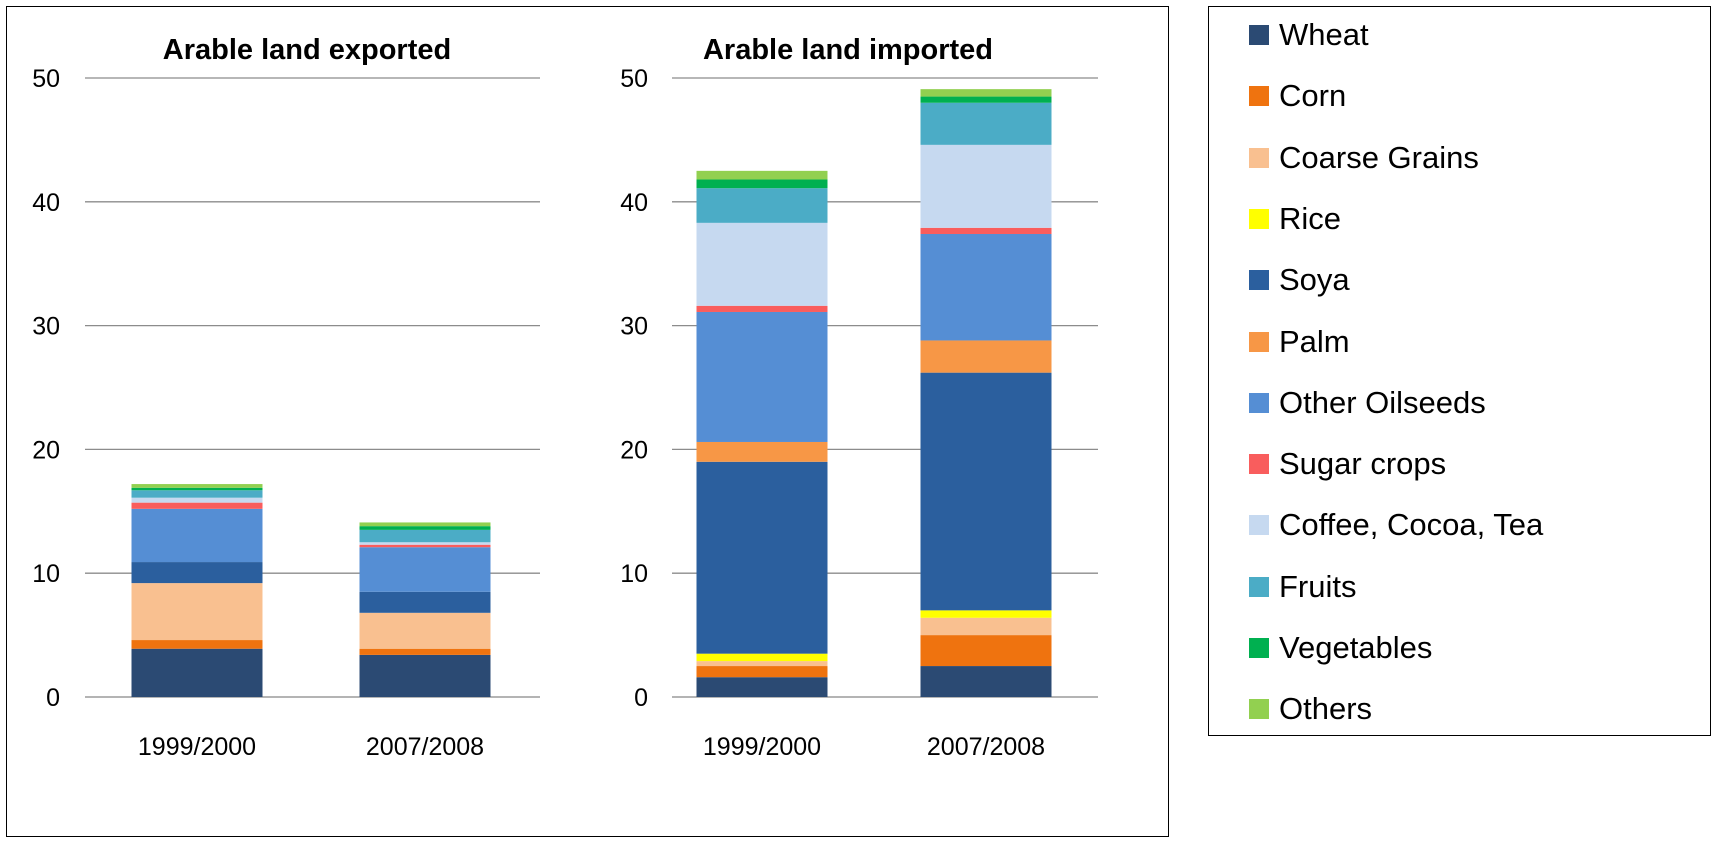  I want to click on legend-item: Rice, so click(1295, 219).